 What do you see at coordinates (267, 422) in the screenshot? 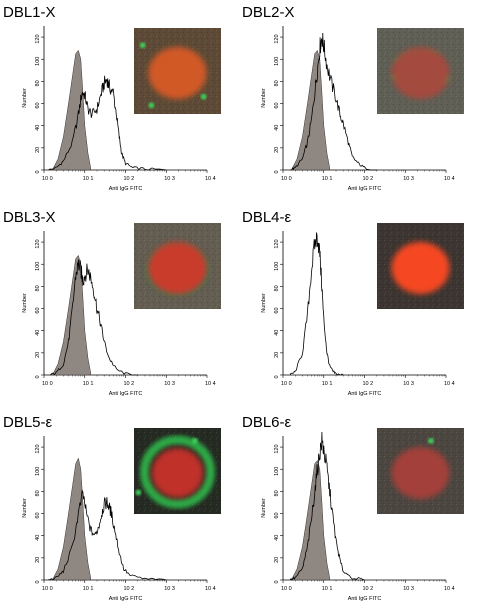
I see `panel-title: DBL6-ε` at bounding box center [267, 422].